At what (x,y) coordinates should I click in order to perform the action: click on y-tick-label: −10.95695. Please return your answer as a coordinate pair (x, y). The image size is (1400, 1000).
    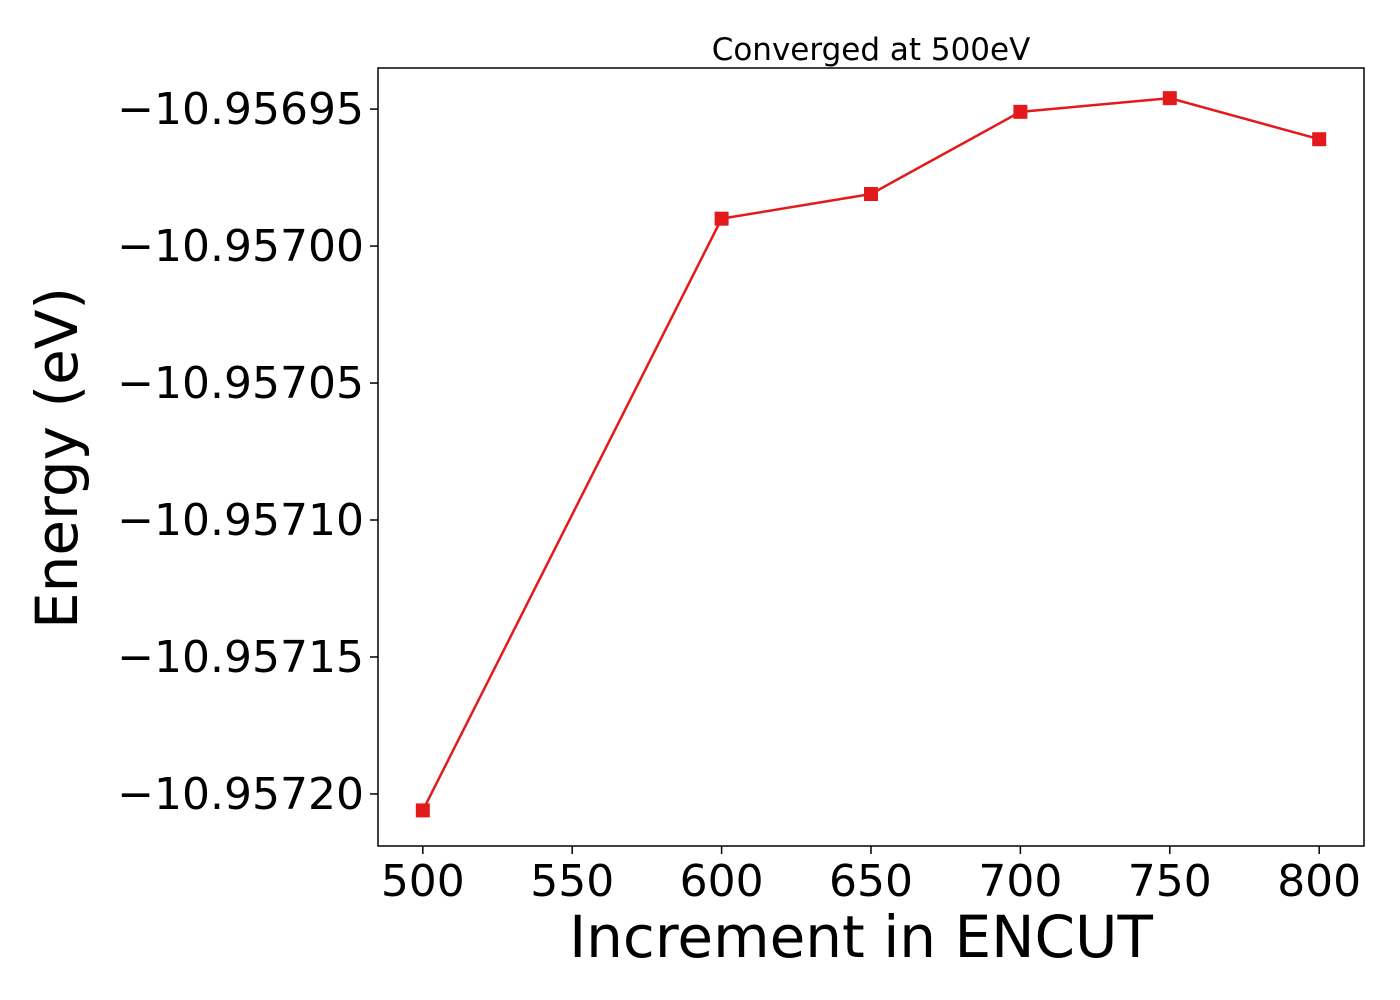
    Looking at the image, I should click on (240, 109).